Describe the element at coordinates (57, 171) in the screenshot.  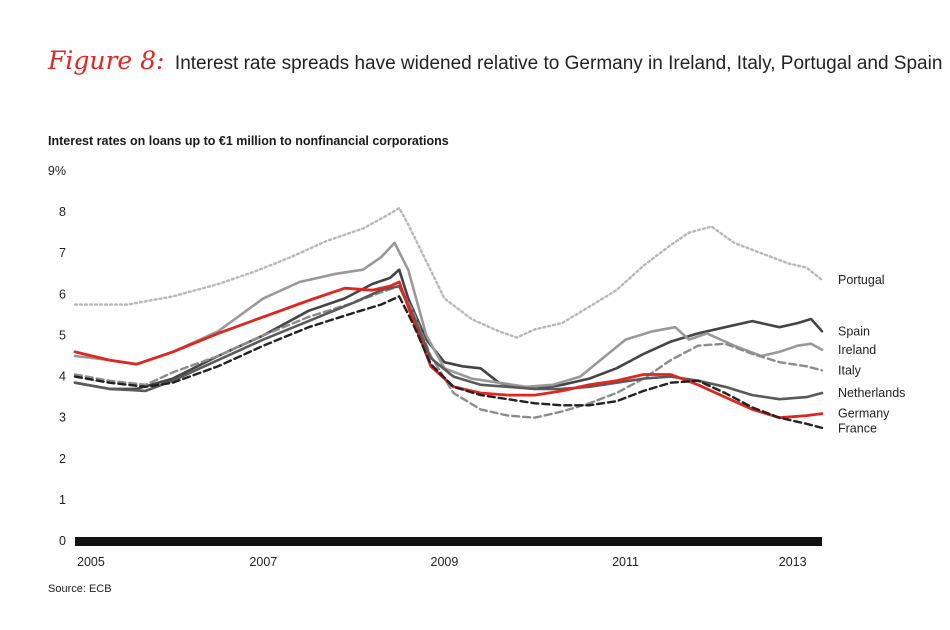
I see `y-tick-label-9: 9%` at that location.